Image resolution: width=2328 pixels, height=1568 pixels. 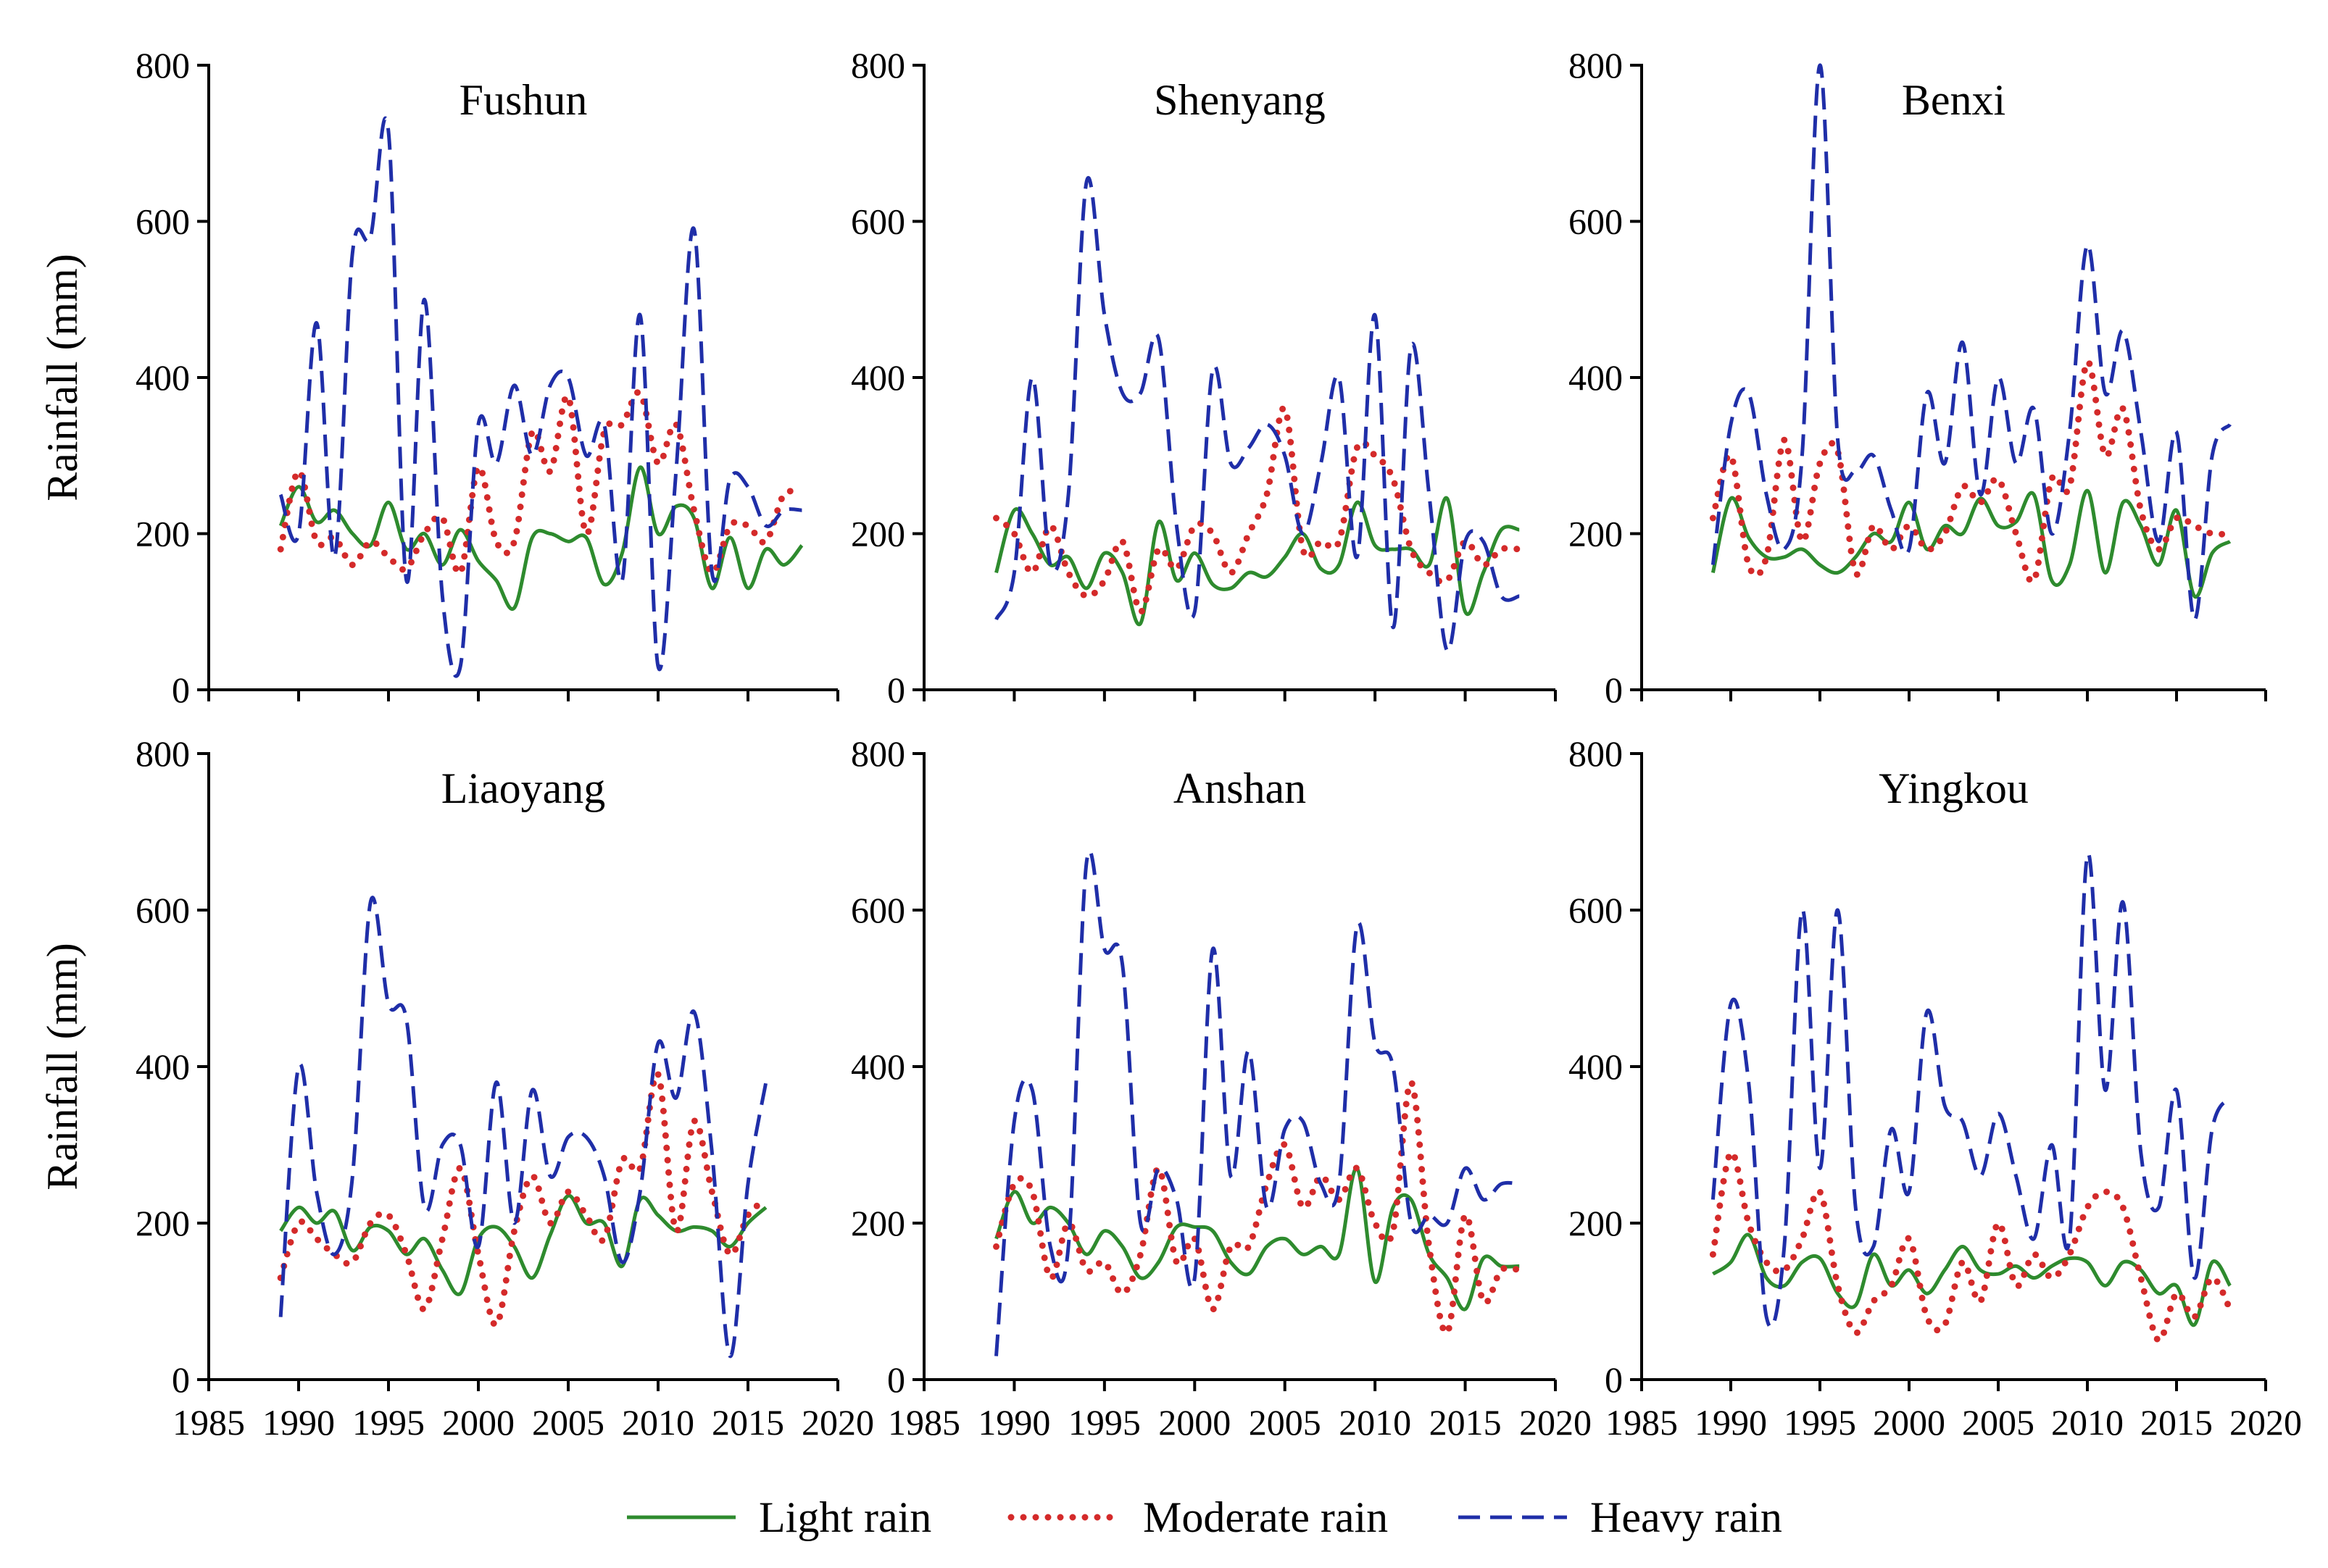 I want to click on panel-benxi: 0 200 400 600 800 Benxi, so click(x=1917, y=377).